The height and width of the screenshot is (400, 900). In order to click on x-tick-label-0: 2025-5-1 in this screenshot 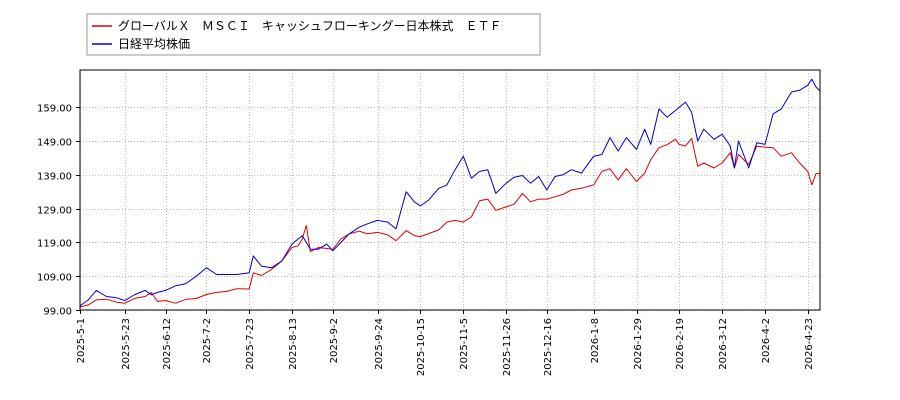, I will do `click(81, 340)`.